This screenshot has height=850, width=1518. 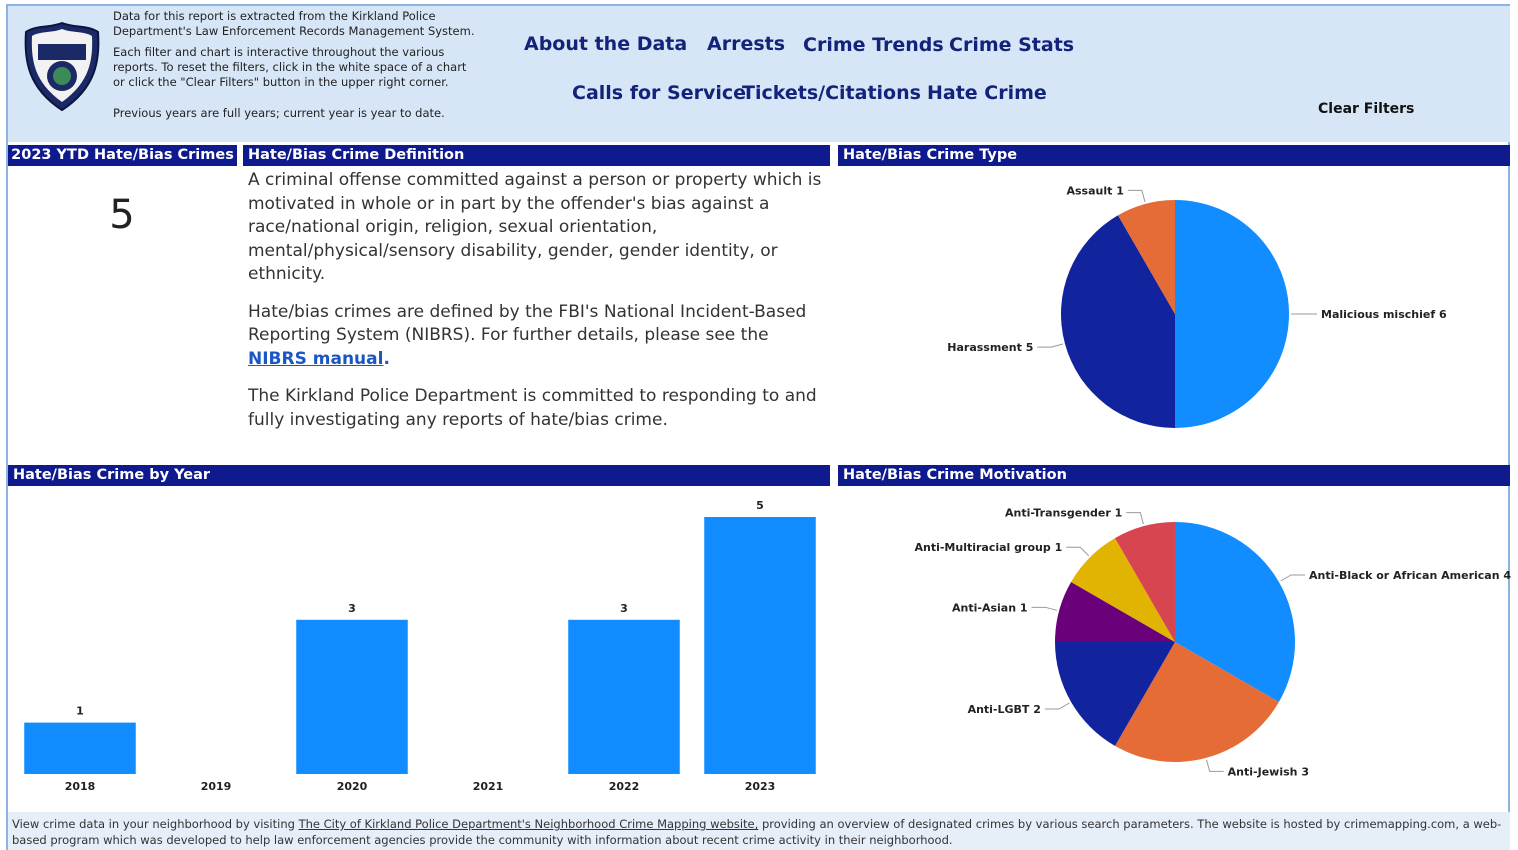 I want to click on value-label: 6, so click(x=1443, y=314).